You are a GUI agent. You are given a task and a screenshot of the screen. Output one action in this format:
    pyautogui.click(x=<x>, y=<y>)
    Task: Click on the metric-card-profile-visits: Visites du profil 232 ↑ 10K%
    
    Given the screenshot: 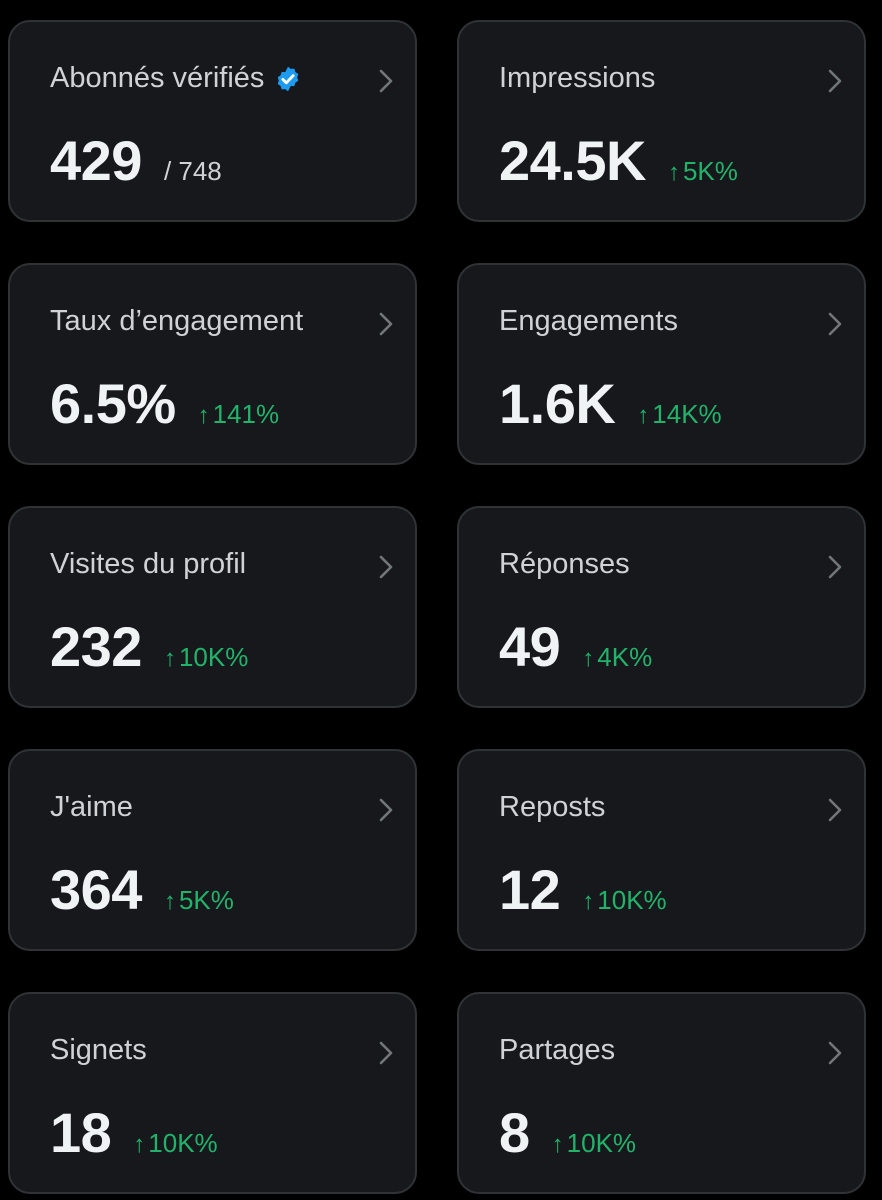 What is the action you would take?
    pyautogui.click(x=212, y=607)
    